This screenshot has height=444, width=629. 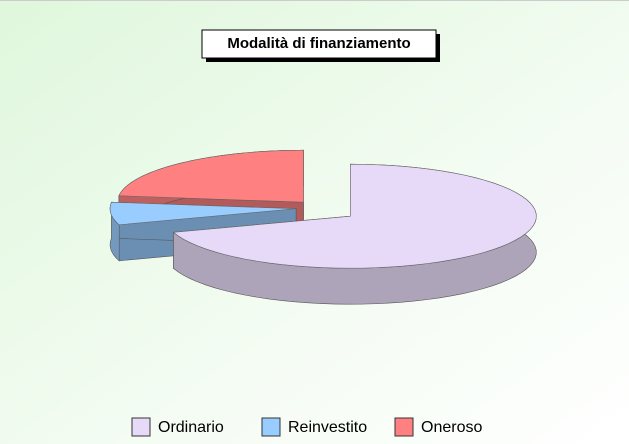 What do you see at coordinates (327, 427) in the screenshot?
I see `legend-label: Reinvestito` at bounding box center [327, 427].